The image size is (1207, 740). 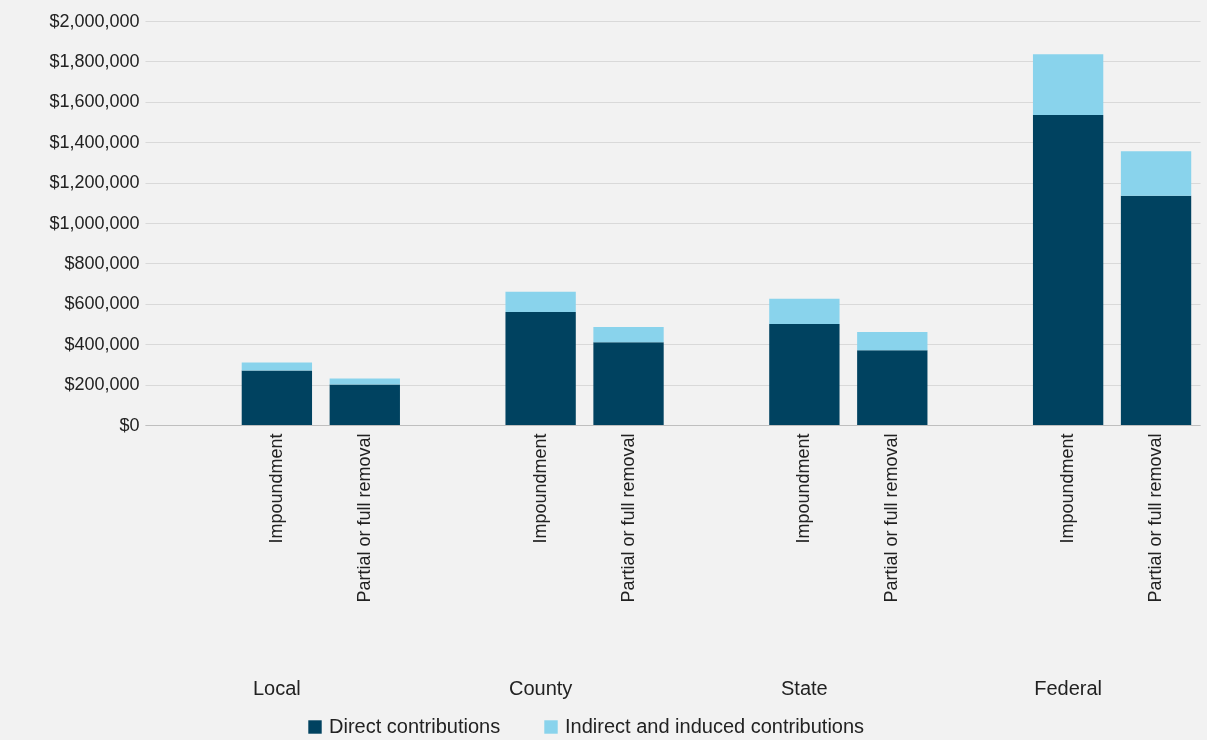 I want to click on y-tick-label: $800,000, so click(x=102, y=262).